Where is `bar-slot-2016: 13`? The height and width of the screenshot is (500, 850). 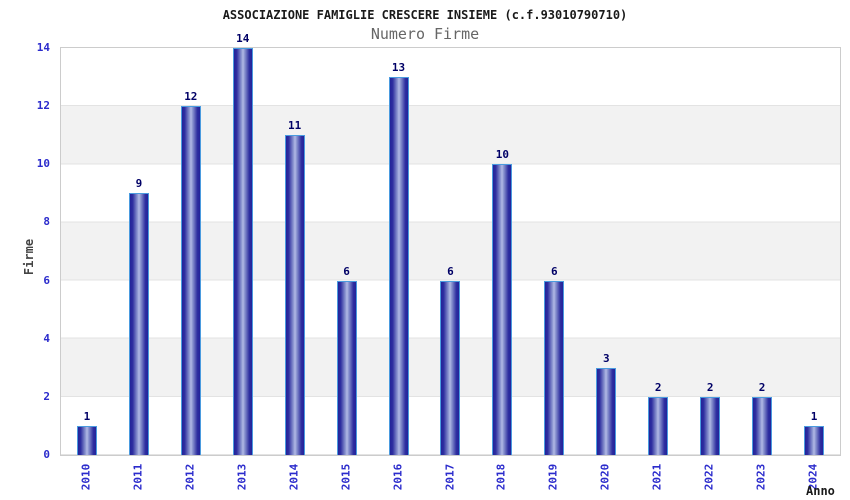 bar-slot-2016: 13 is located at coordinates (399, 251).